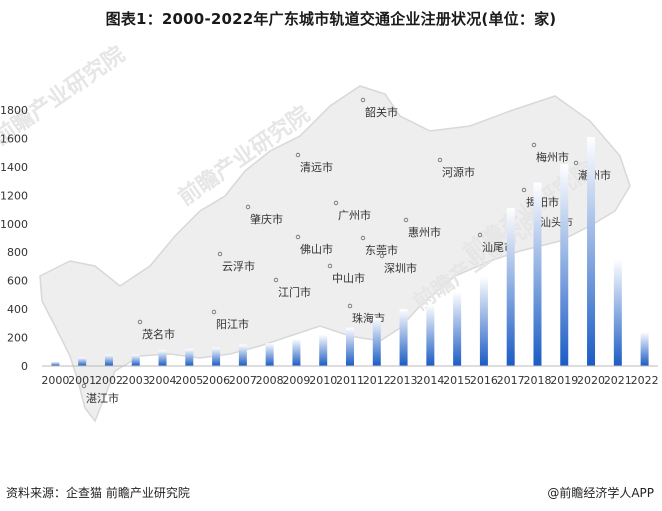 The height and width of the screenshot is (511, 662). What do you see at coordinates (564, 265) in the screenshot?
I see `bar-2019` at bounding box center [564, 265].